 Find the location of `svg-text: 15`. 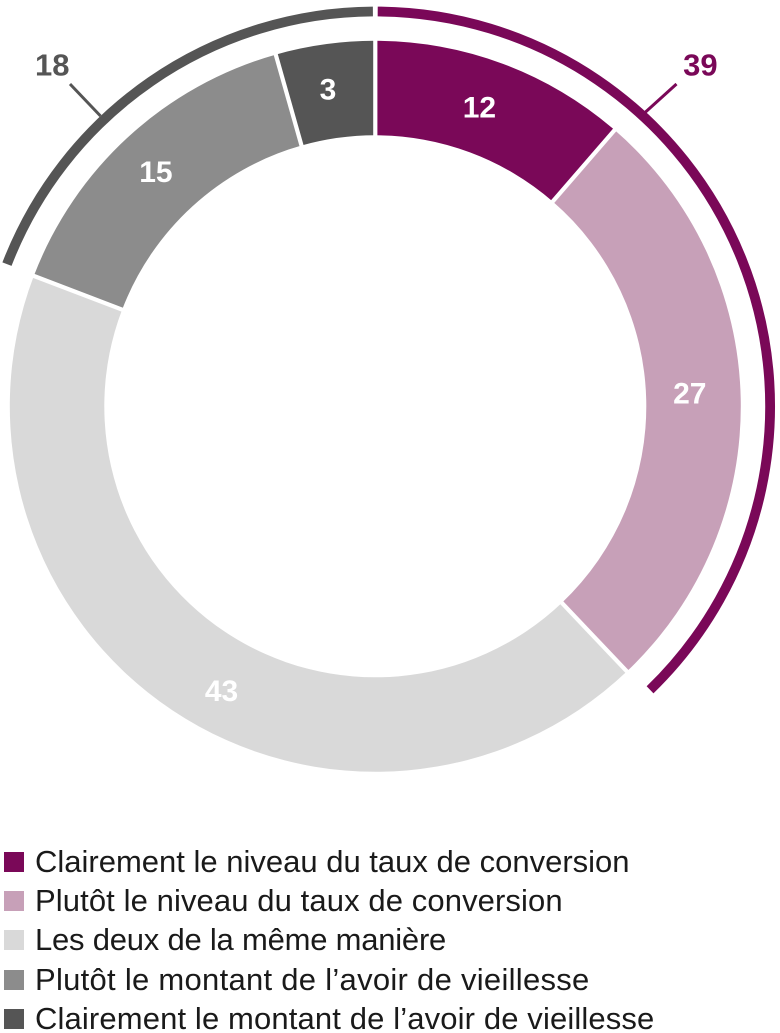

svg-text: 15 is located at coordinates (155, 172).